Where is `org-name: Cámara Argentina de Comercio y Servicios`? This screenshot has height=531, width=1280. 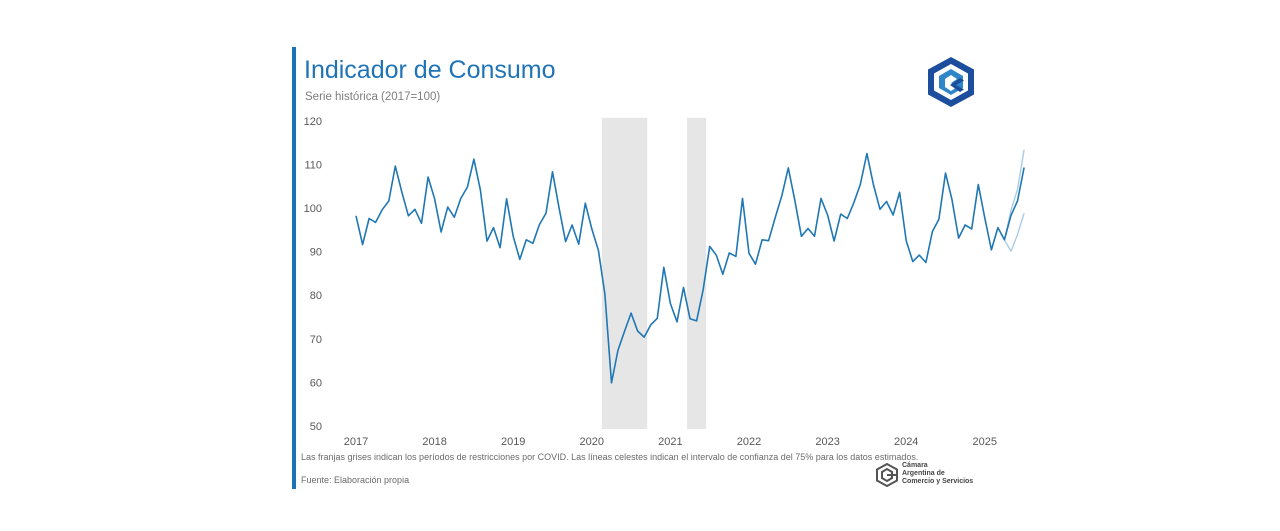 org-name: Cámara Argentina de Comercio y Servicios is located at coordinates (937, 474).